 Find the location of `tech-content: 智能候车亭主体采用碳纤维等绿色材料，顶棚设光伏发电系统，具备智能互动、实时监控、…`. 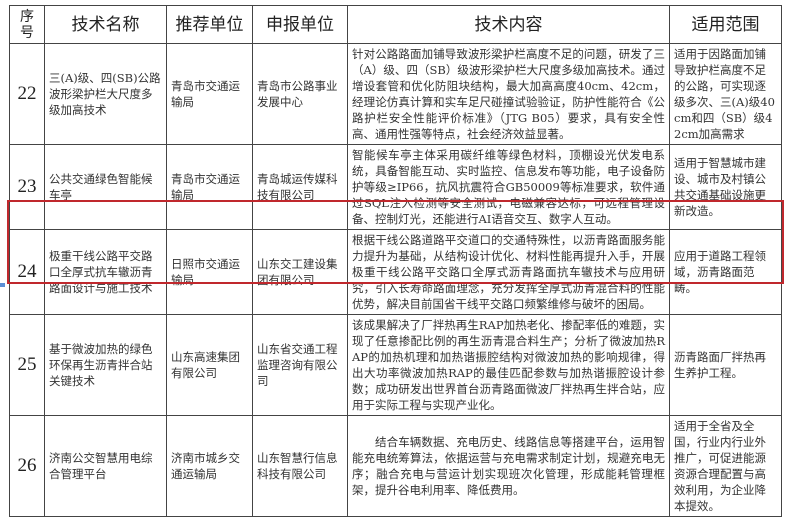

tech-content: 智能候车亭主体采用碳纤维等绿色材料，顶棚设光伏发电系统，具备智能互动、实时监控、… is located at coordinates (508, 187).